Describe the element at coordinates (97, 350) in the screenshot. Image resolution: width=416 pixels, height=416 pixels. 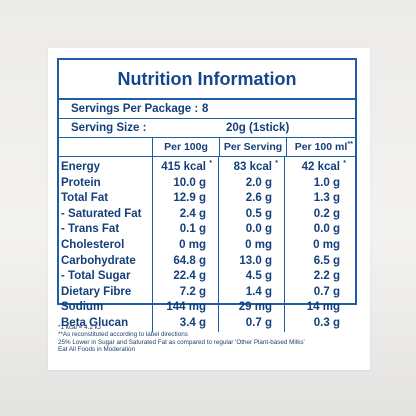
I see `footnote-line: Eat All Foods in Moderation` at that location.